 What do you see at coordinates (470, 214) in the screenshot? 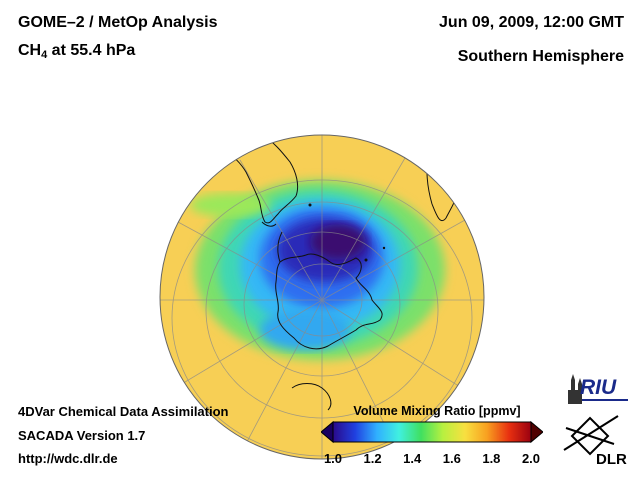
I see `coast-madagascar` at bounding box center [470, 214].